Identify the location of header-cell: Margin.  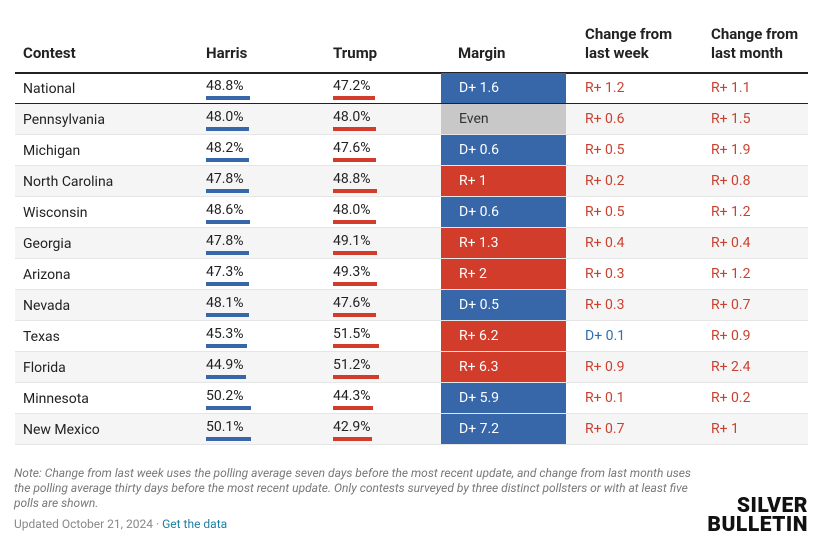
(482, 53).